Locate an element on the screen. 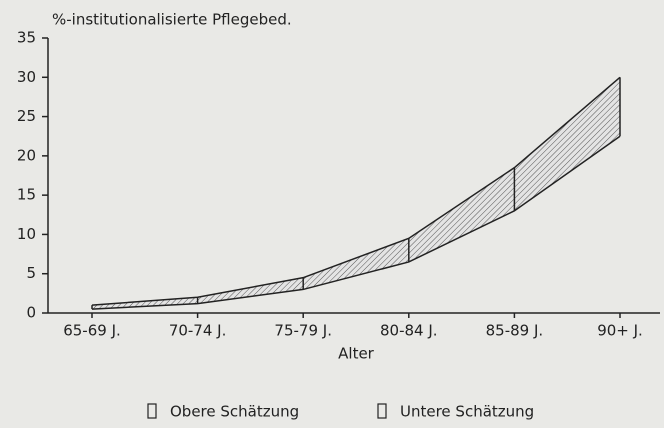  legend-label: Obere Schätzung is located at coordinates (234, 412).